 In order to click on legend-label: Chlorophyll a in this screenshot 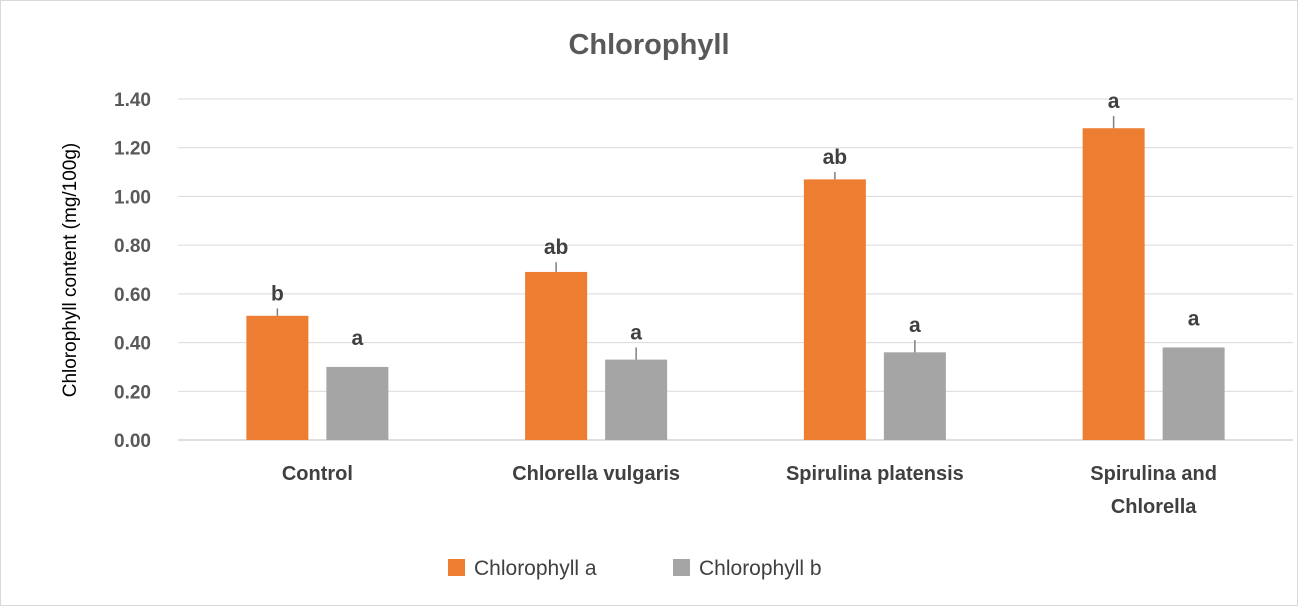, I will do `click(535, 568)`.